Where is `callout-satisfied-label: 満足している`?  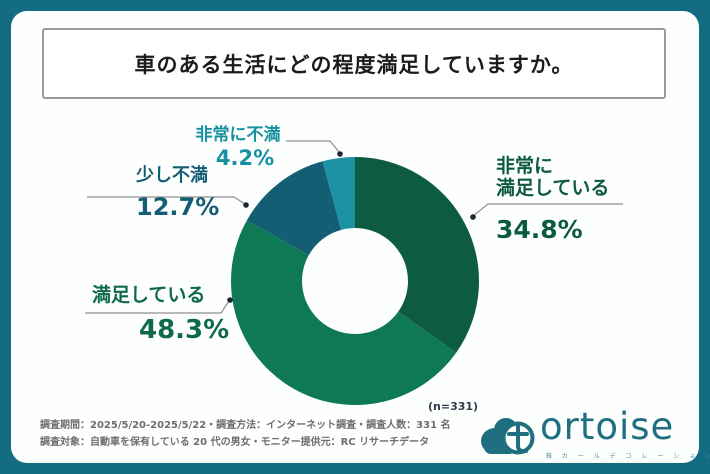
callout-satisfied-label: 満足している is located at coordinates (149, 295).